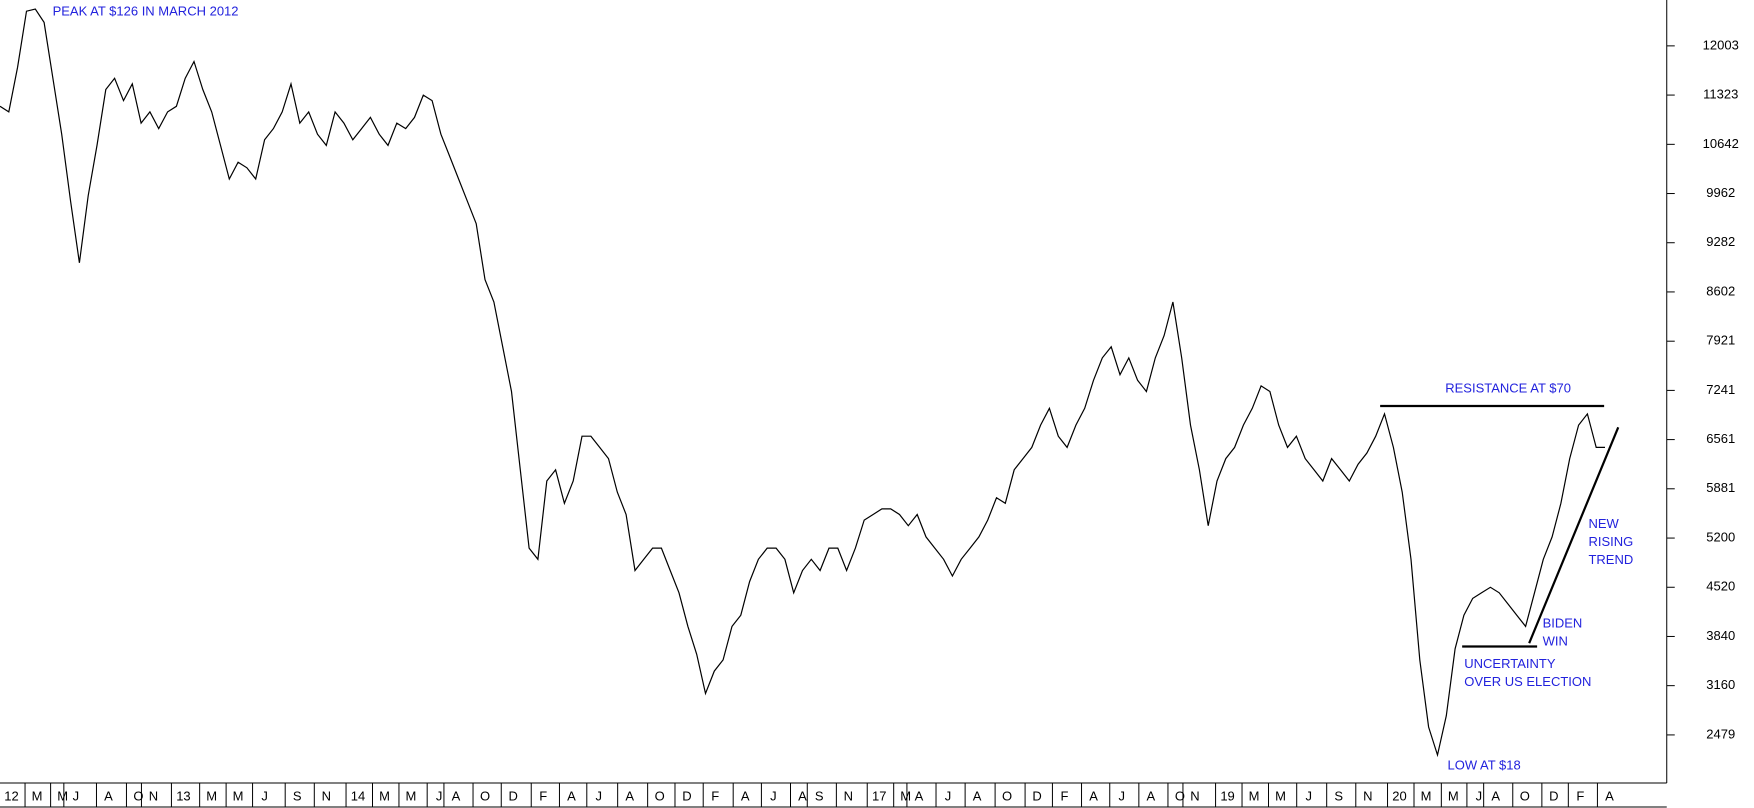 The height and width of the screenshot is (808, 1754). What do you see at coordinates (1720, 536) in the screenshot?
I see `y-tick-label: 5200` at bounding box center [1720, 536].